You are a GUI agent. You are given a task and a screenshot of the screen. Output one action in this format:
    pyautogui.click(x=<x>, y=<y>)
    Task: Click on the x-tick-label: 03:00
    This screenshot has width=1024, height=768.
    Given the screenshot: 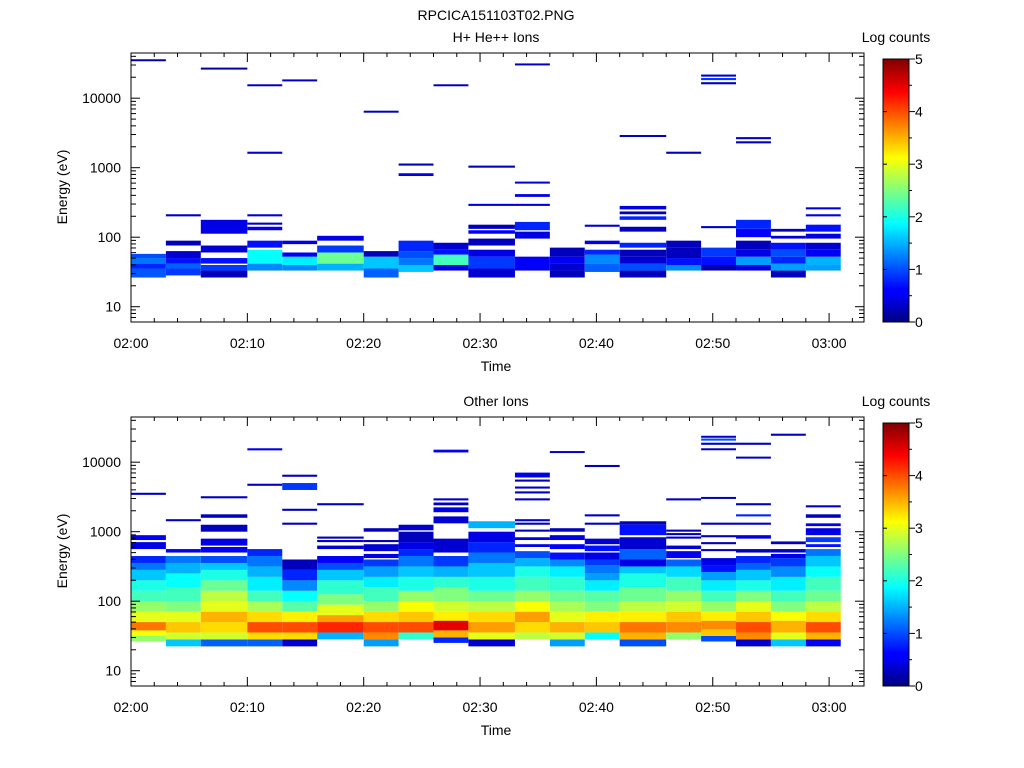 What is the action you would take?
    pyautogui.click(x=829, y=343)
    